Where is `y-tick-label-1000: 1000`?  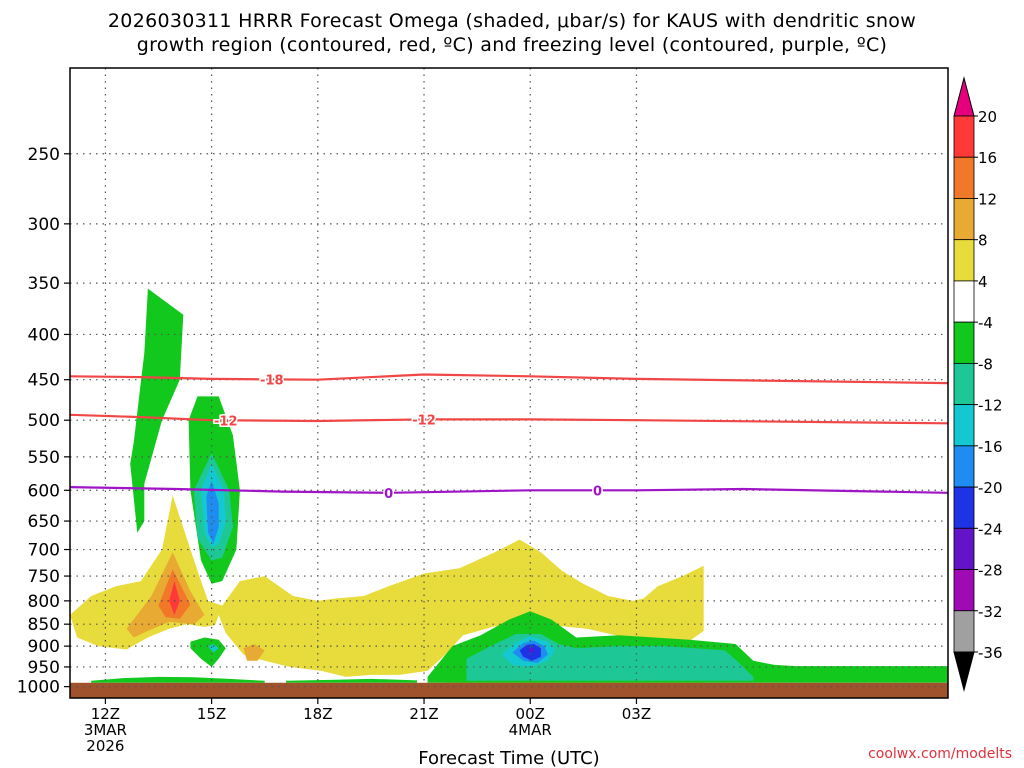 y-tick-label-1000: 1000 is located at coordinates (38, 688).